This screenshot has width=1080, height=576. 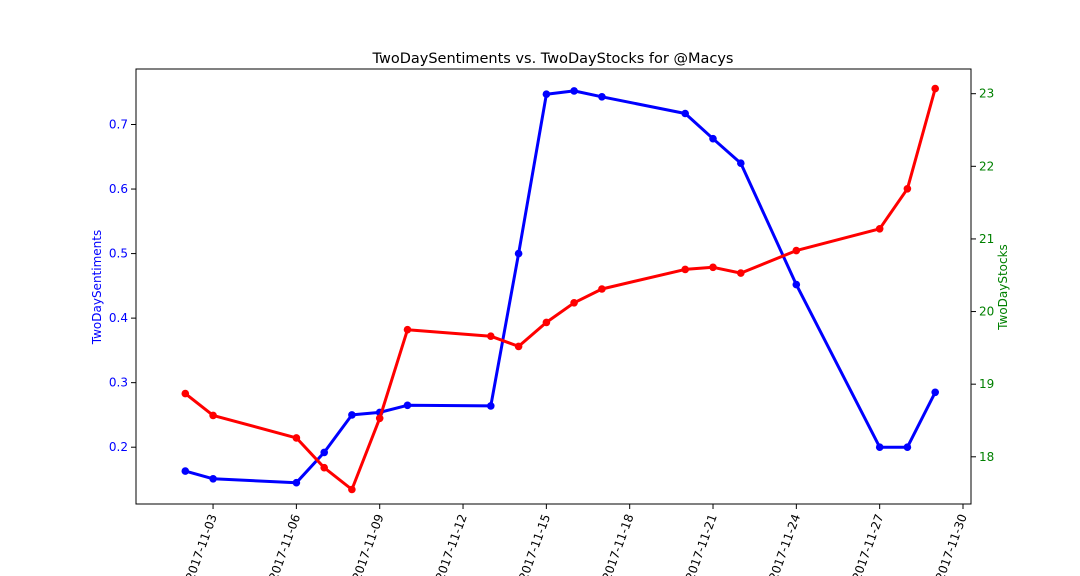 I want to click on y-left-tick-label: 0.5, so click(x=118, y=254).